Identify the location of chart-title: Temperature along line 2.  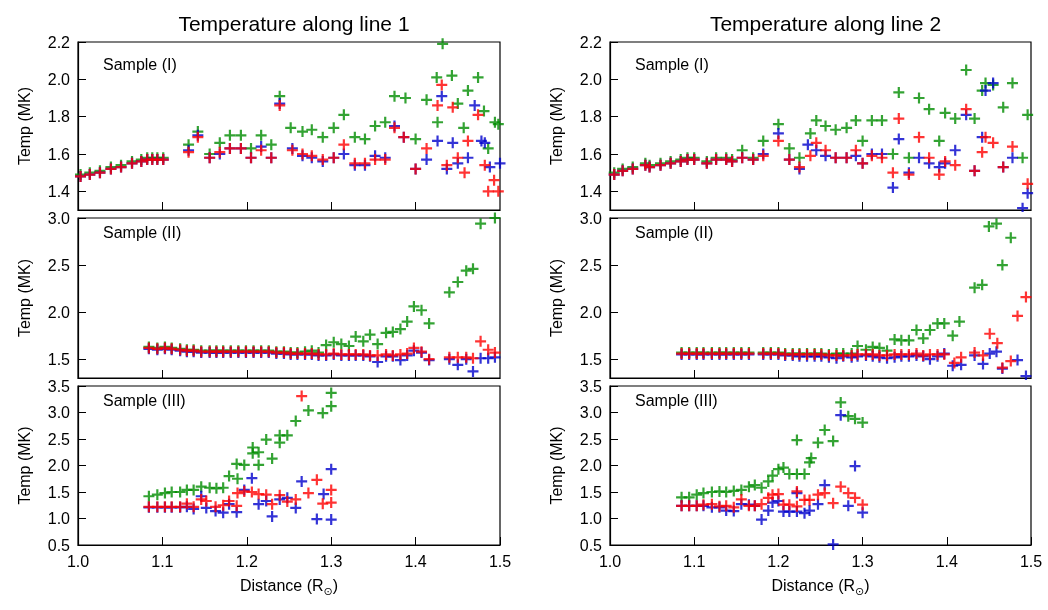
(825, 23).